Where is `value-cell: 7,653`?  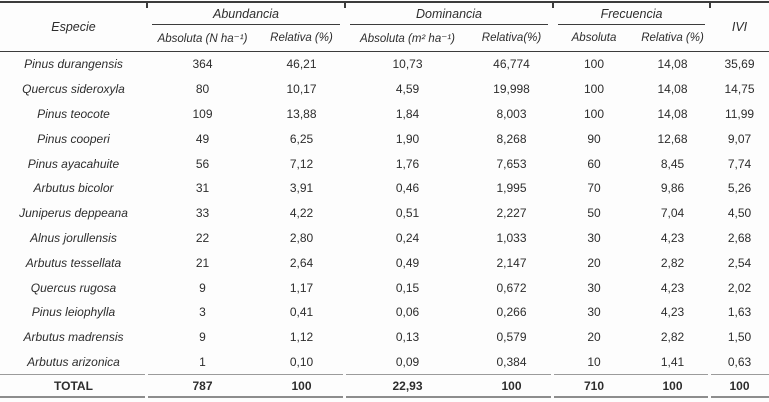 value-cell: 7,653 is located at coordinates (511, 163).